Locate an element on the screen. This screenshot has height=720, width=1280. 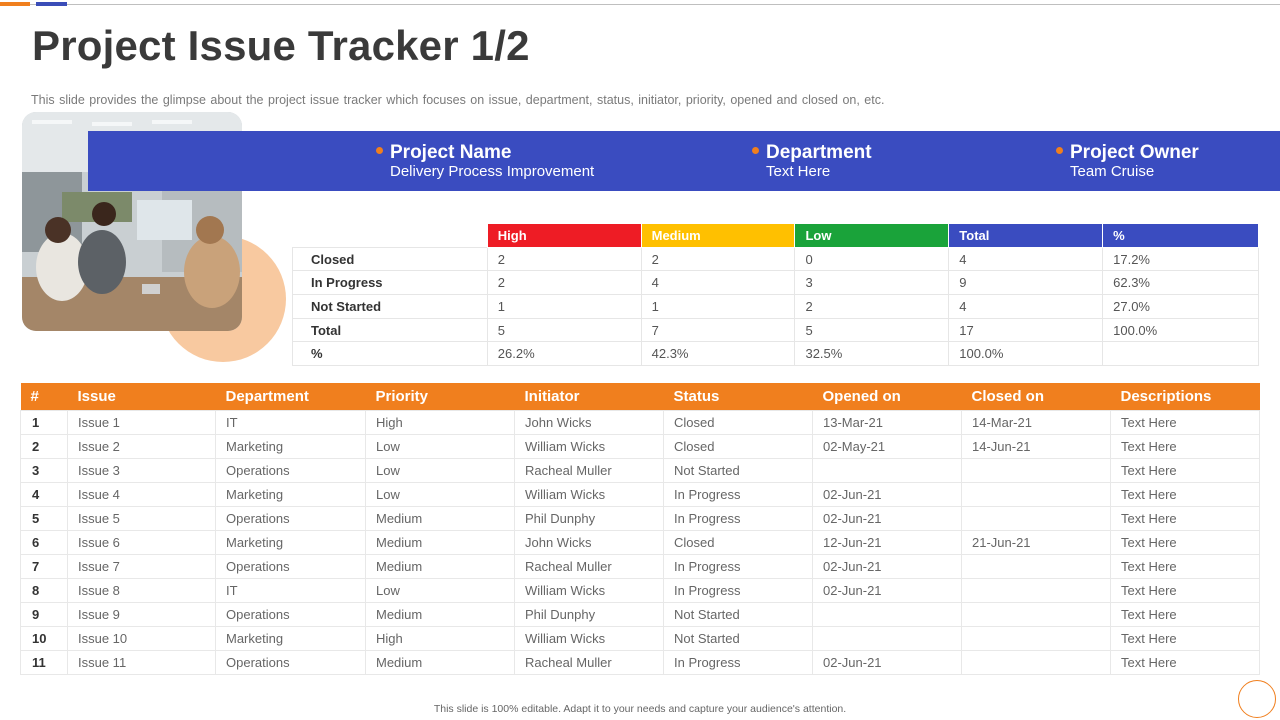
cell-initiator: John Wicks is located at coordinates (589, 422).